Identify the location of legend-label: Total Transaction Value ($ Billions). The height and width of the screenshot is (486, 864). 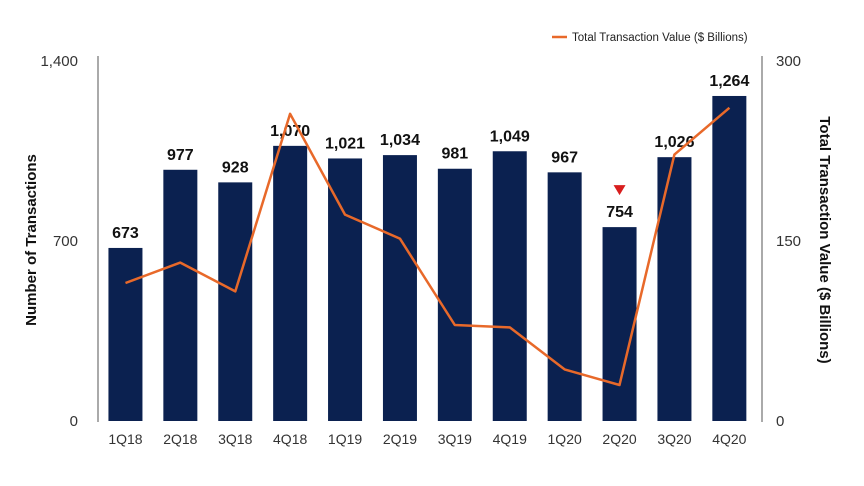
(660, 38).